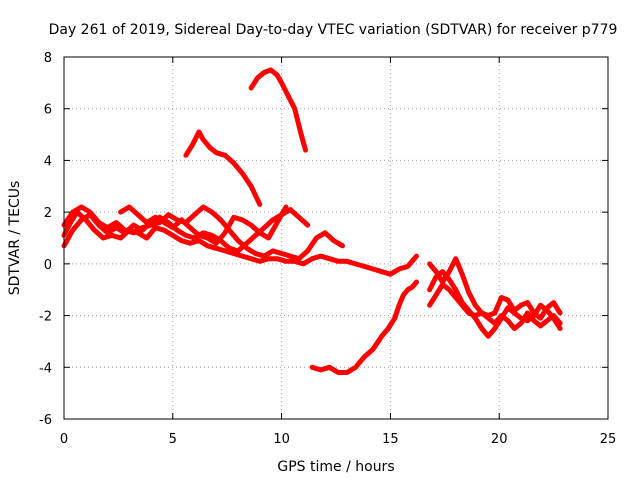  What do you see at coordinates (15, 238) in the screenshot?
I see `y-axis-title: SDTVAR / TECUs` at bounding box center [15, 238].